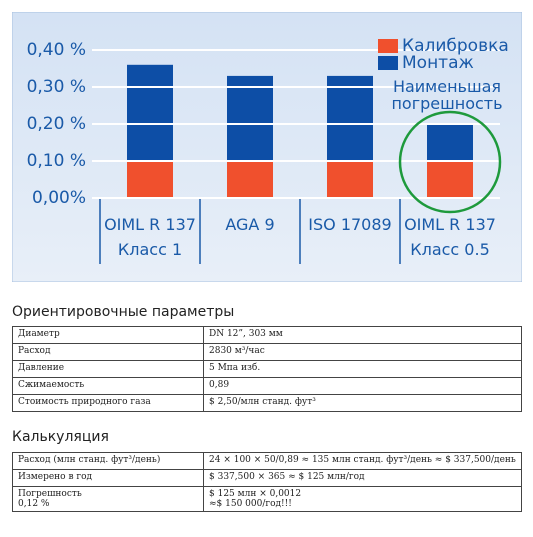 This screenshot has width=533, height=537. I want to click on table-cell: DN 12”, 303 мм, so click(362, 335).